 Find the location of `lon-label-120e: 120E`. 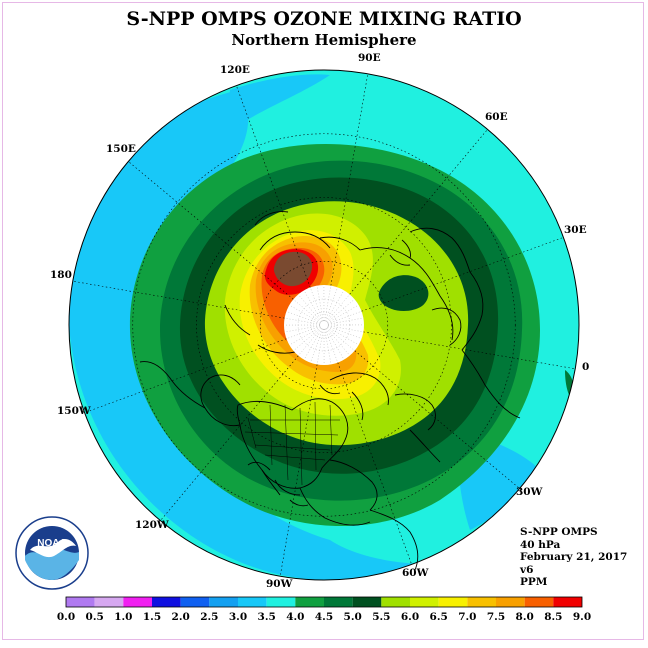

lon-label-120e: 120E is located at coordinates (235, 70).